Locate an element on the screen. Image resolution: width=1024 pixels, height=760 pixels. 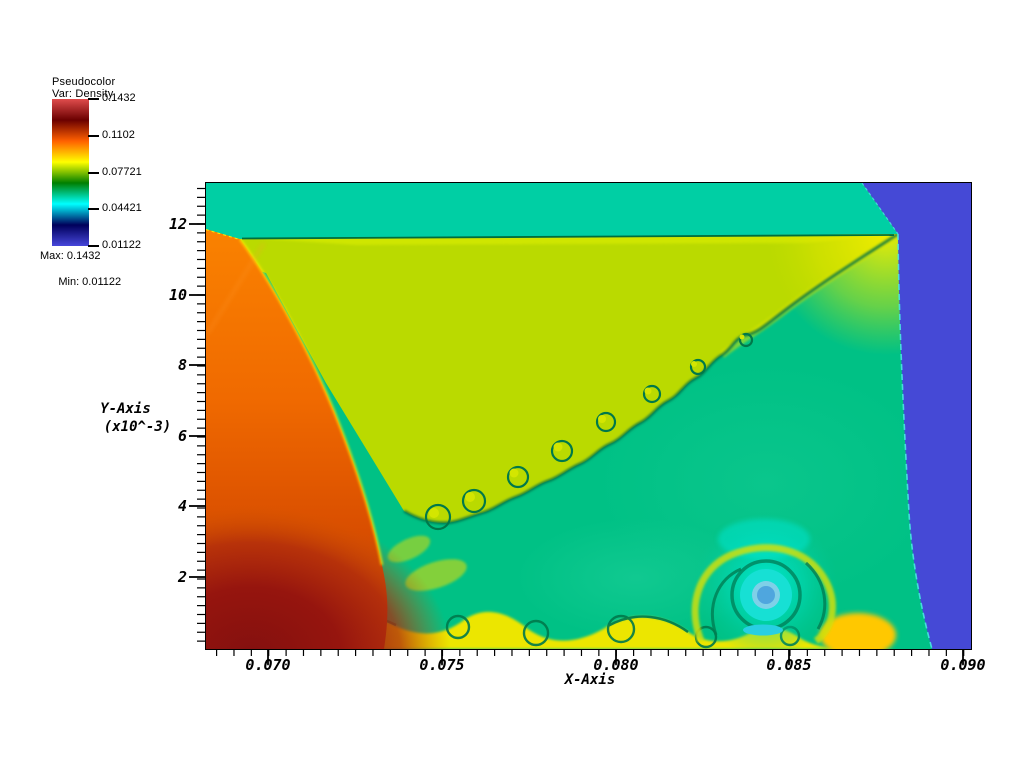
y-axis-title: Y-Axis is located at coordinates (125, 409).